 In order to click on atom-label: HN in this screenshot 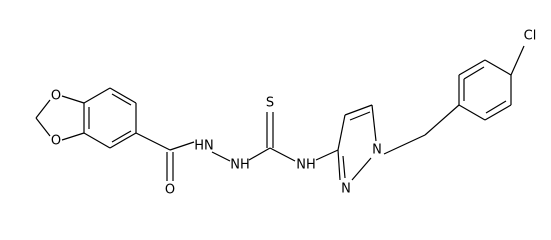, I will do `click(204, 146)`.